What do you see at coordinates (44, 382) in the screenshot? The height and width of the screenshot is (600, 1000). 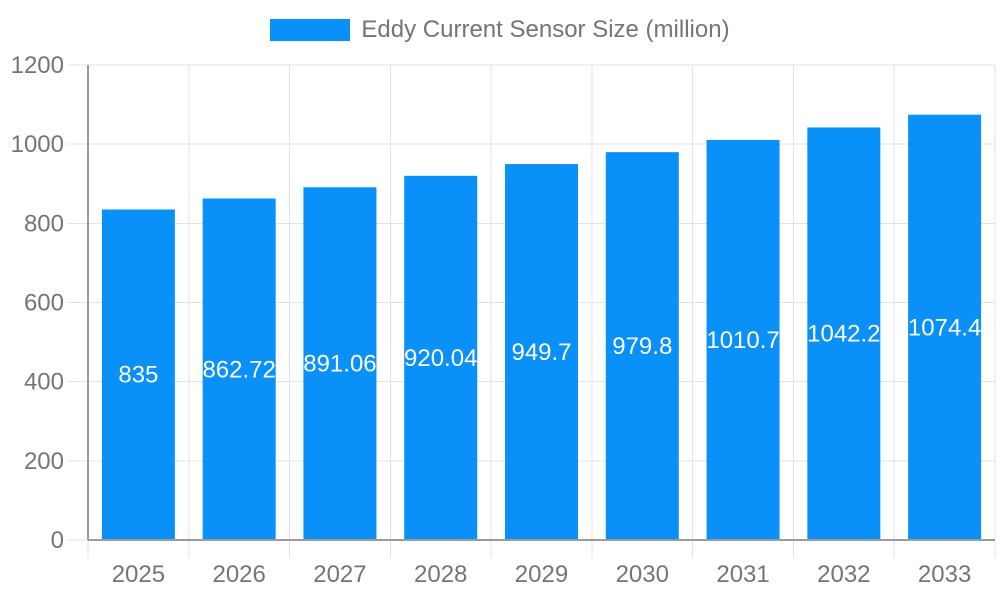 I see `y-tick-label: 400` at bounding box center [44, 382].